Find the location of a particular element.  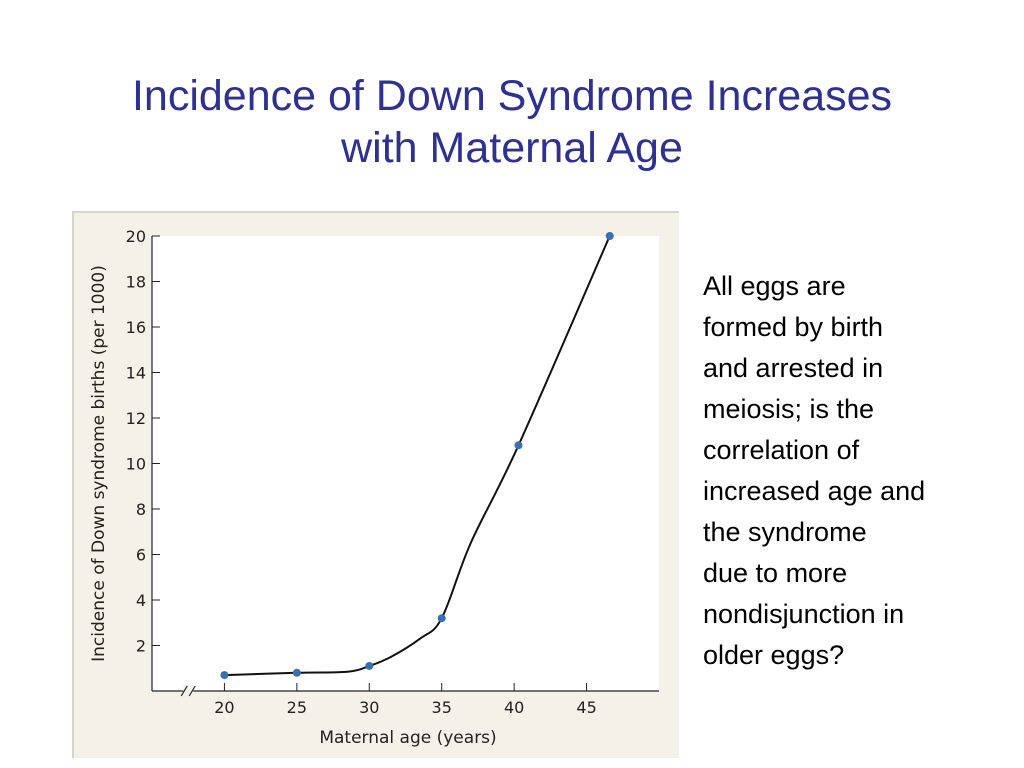

body-line: and arrested in is located at coordinates (793, 368).